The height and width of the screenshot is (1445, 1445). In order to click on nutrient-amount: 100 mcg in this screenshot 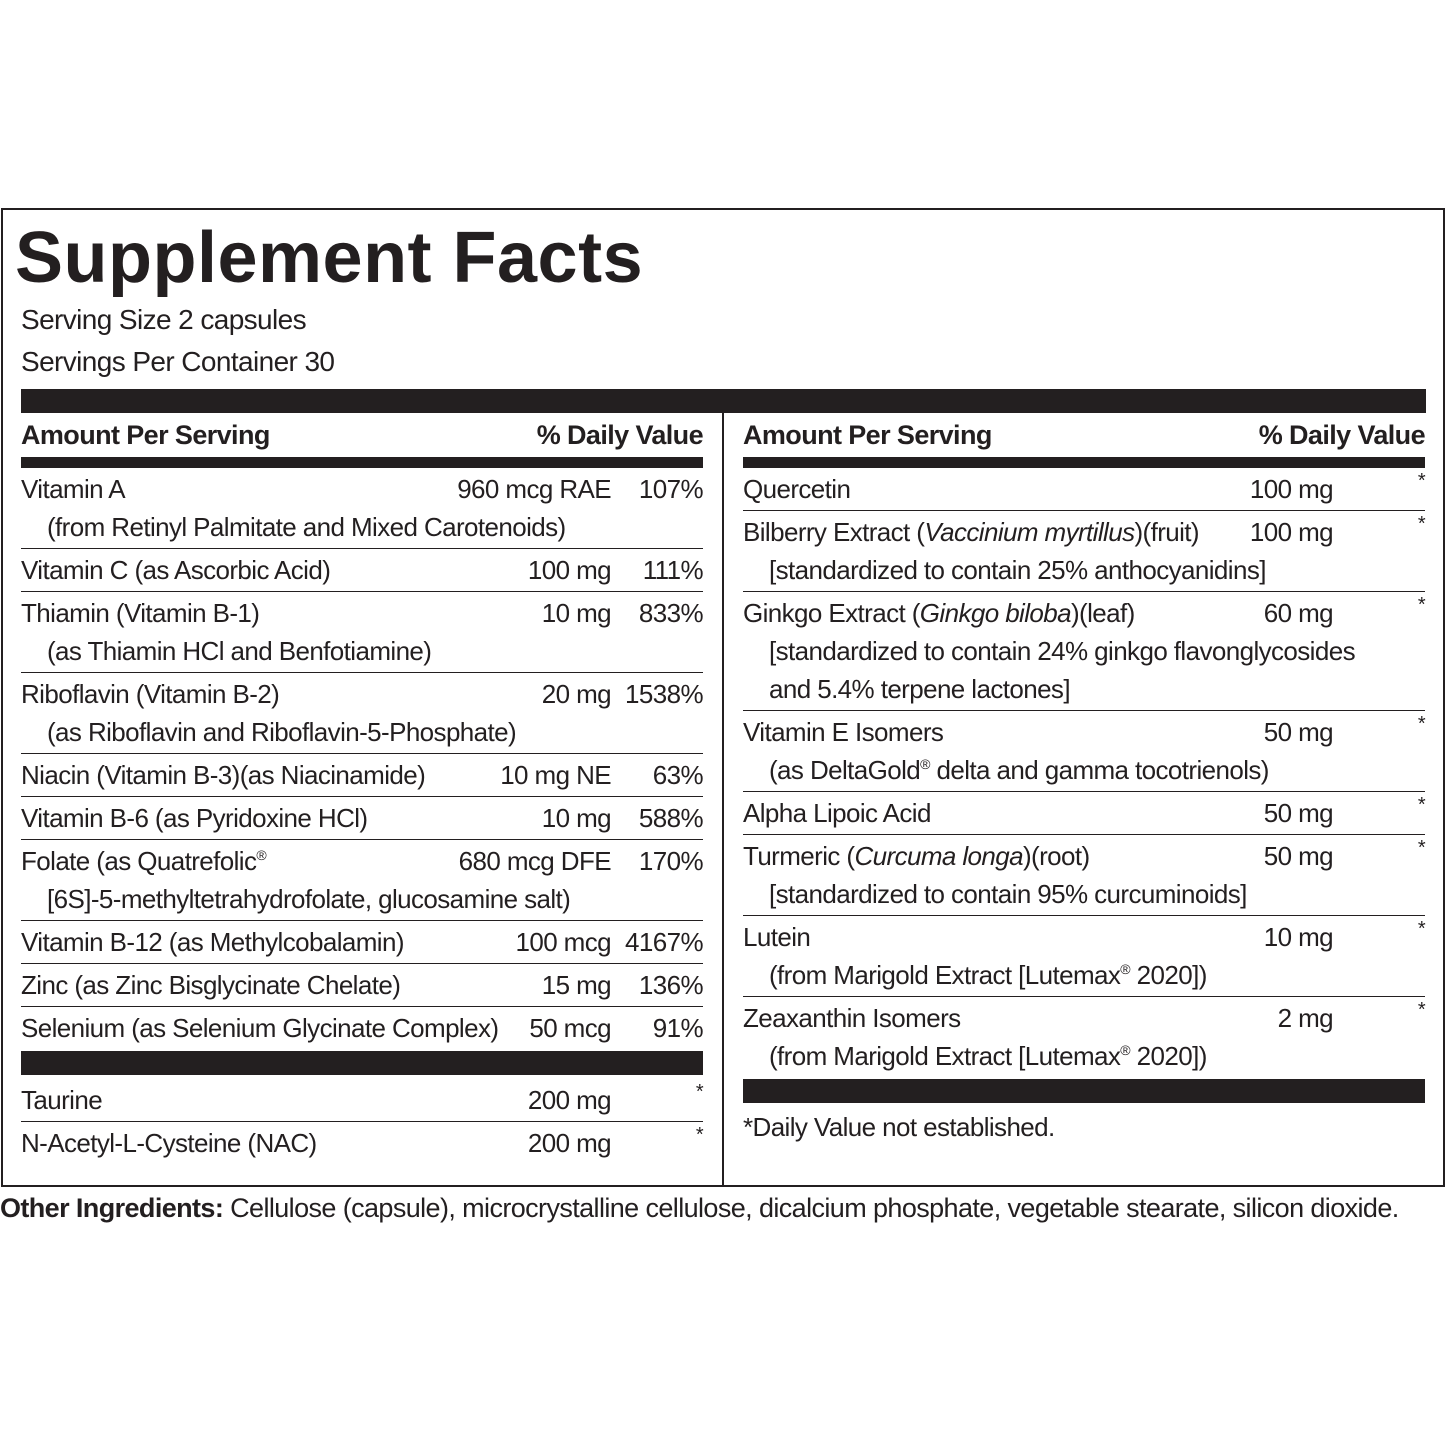, I will do `click(563, 942)`.